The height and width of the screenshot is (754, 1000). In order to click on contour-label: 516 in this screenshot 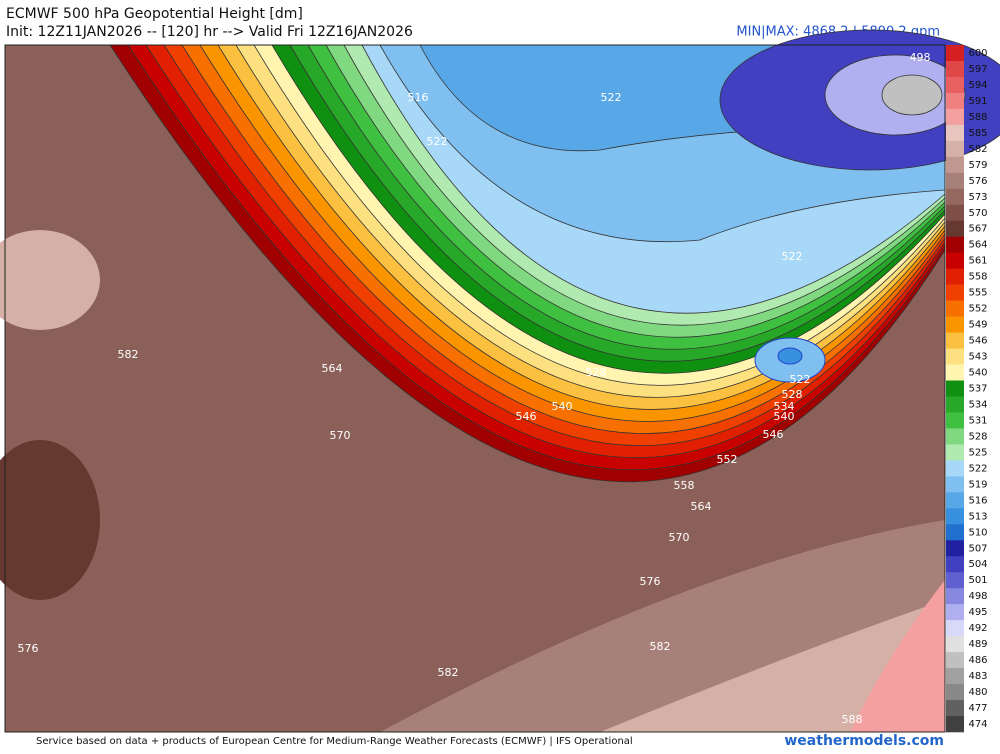, I will do `click(418, 97)`.